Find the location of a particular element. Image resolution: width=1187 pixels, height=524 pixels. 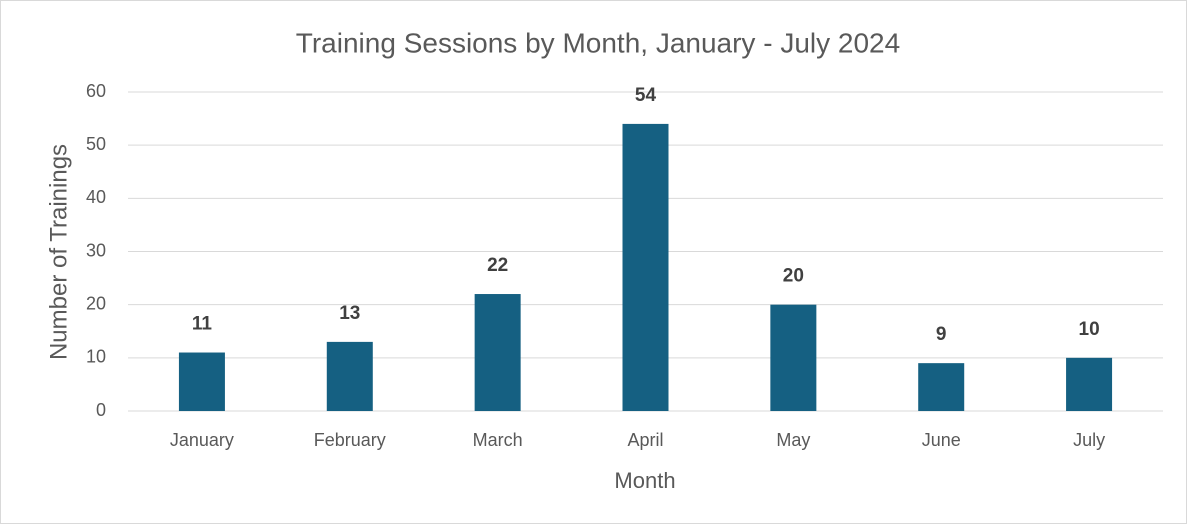

x-tick-label: April is located at coordinates (645, 440).